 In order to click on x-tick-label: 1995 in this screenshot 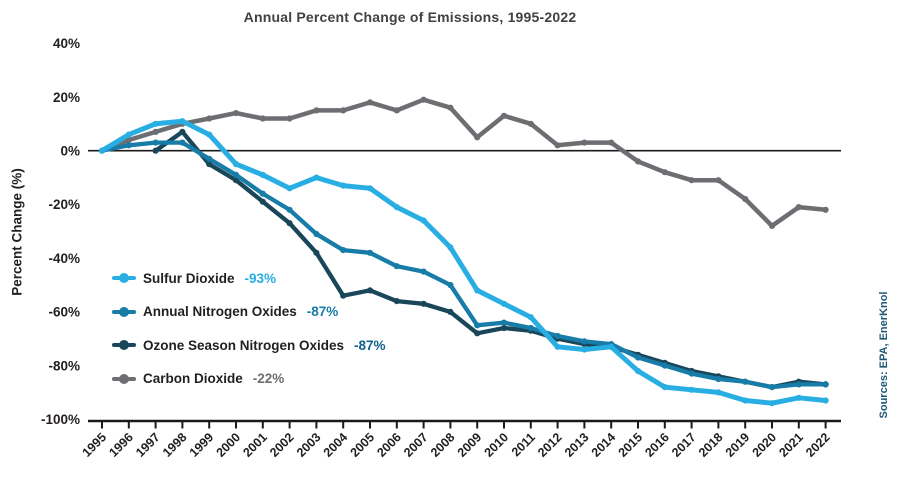, I will do `click(95, 445)`.